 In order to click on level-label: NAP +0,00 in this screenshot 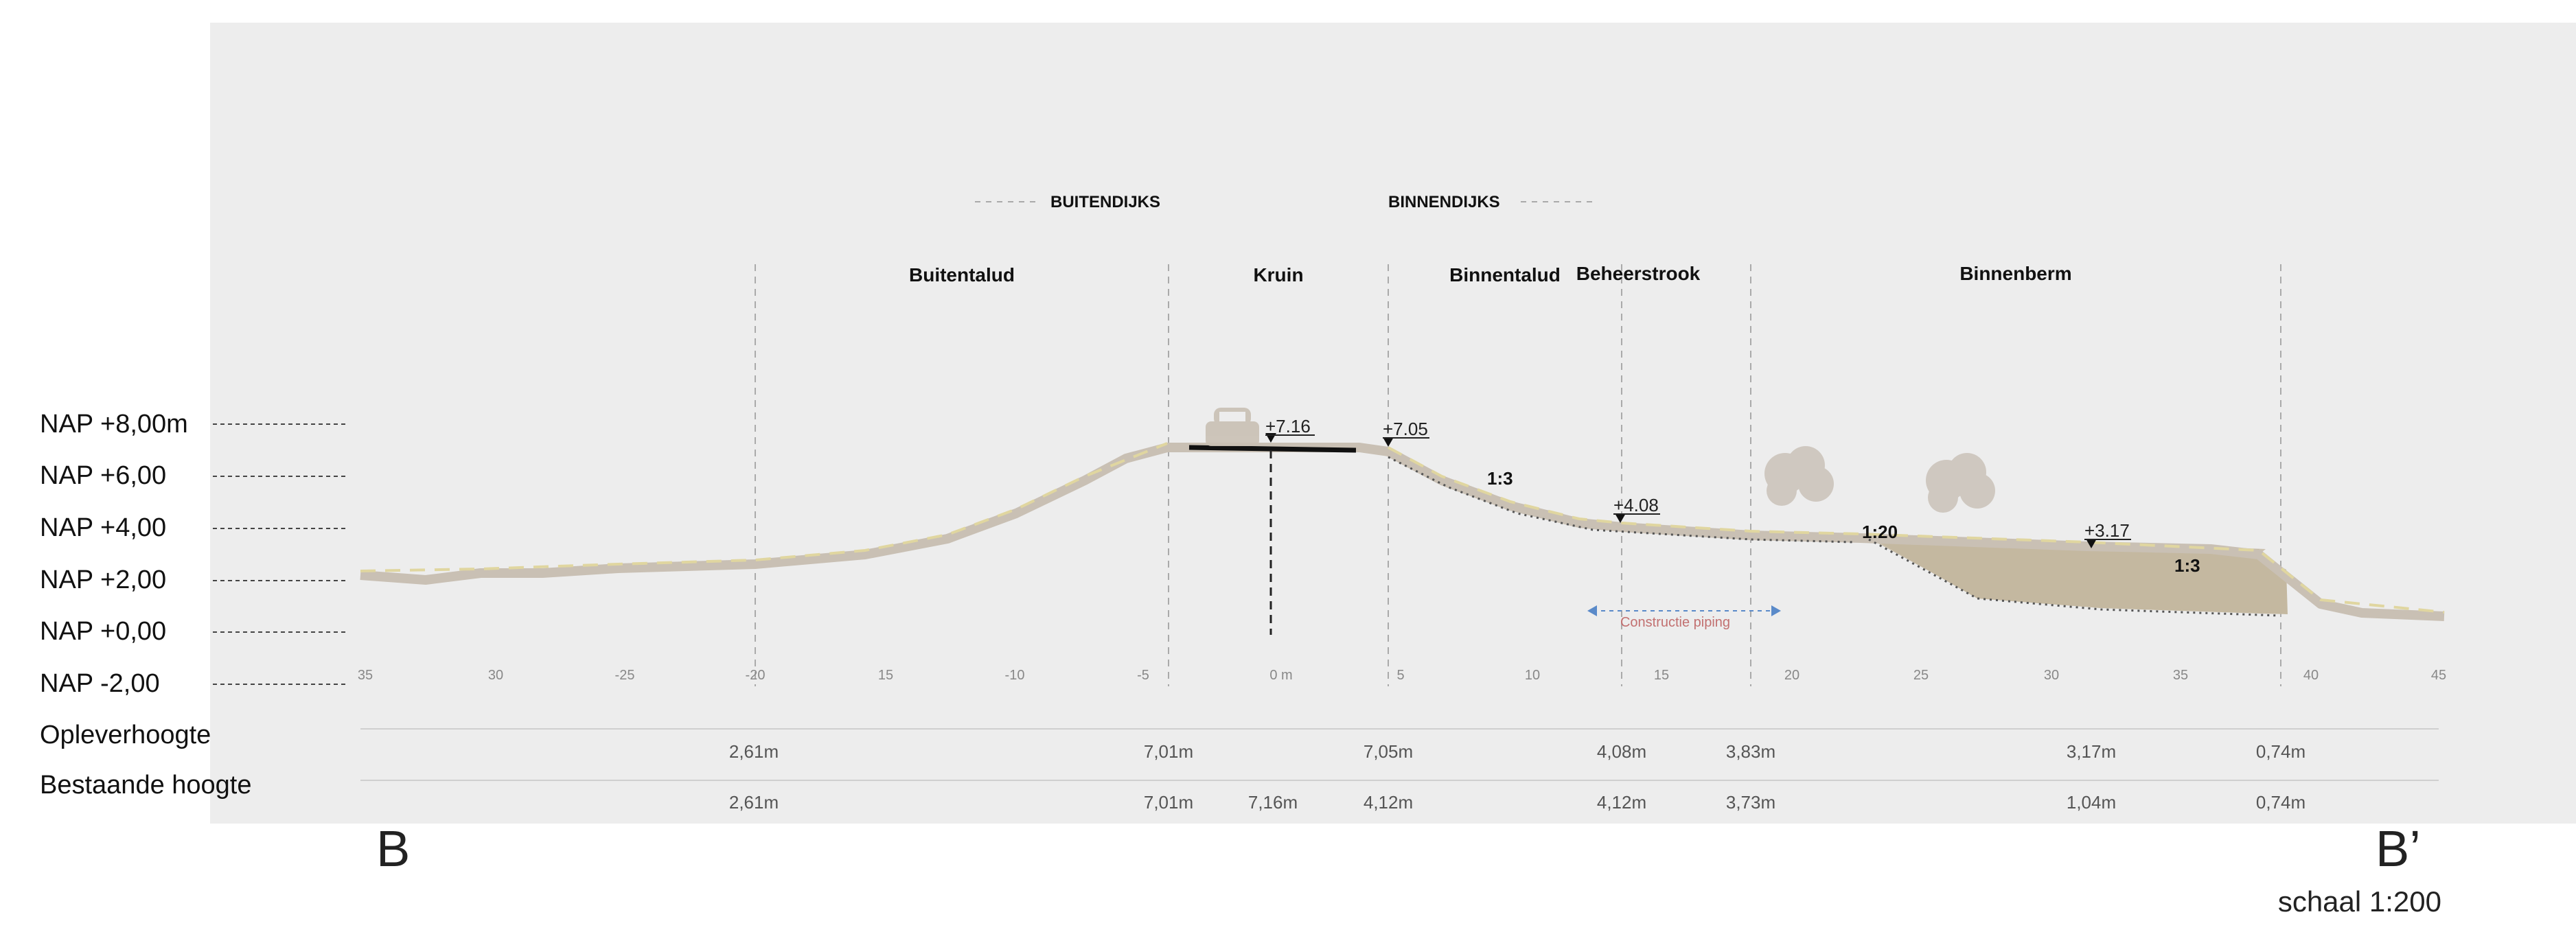, I will do `click(103, 631)`.